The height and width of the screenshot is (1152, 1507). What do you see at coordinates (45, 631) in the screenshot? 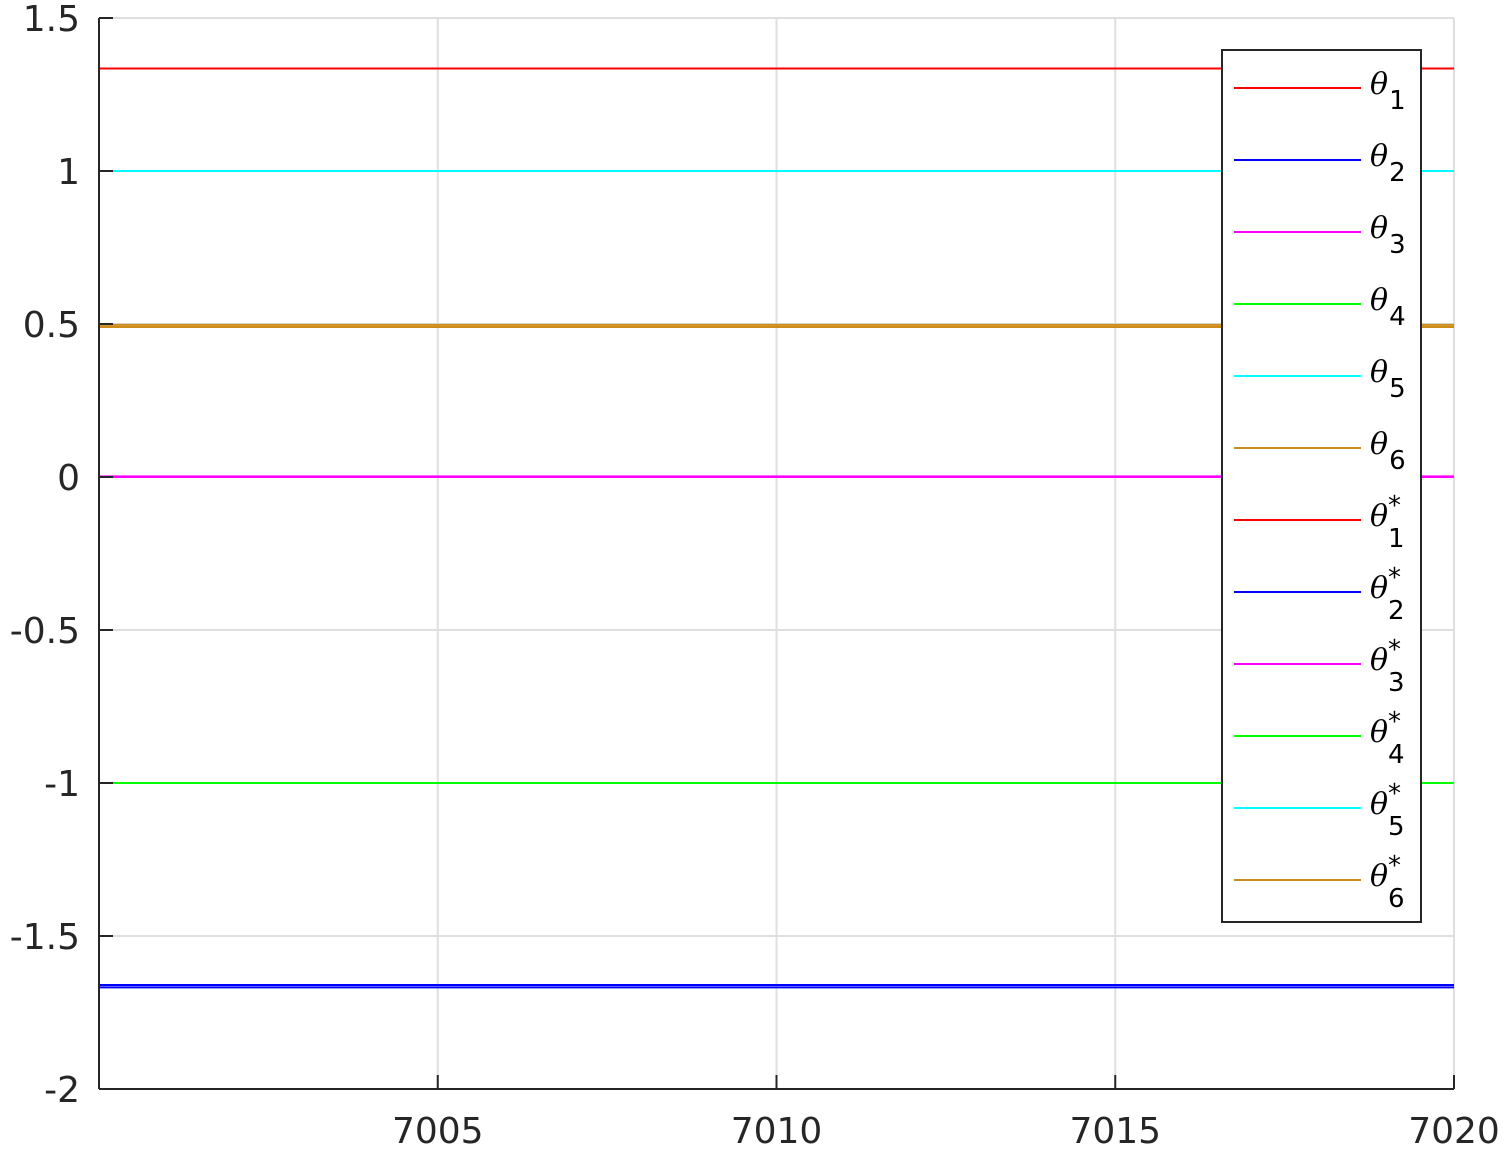
I see `y-tick-label: -0.5` at bounding box center [45, 631].